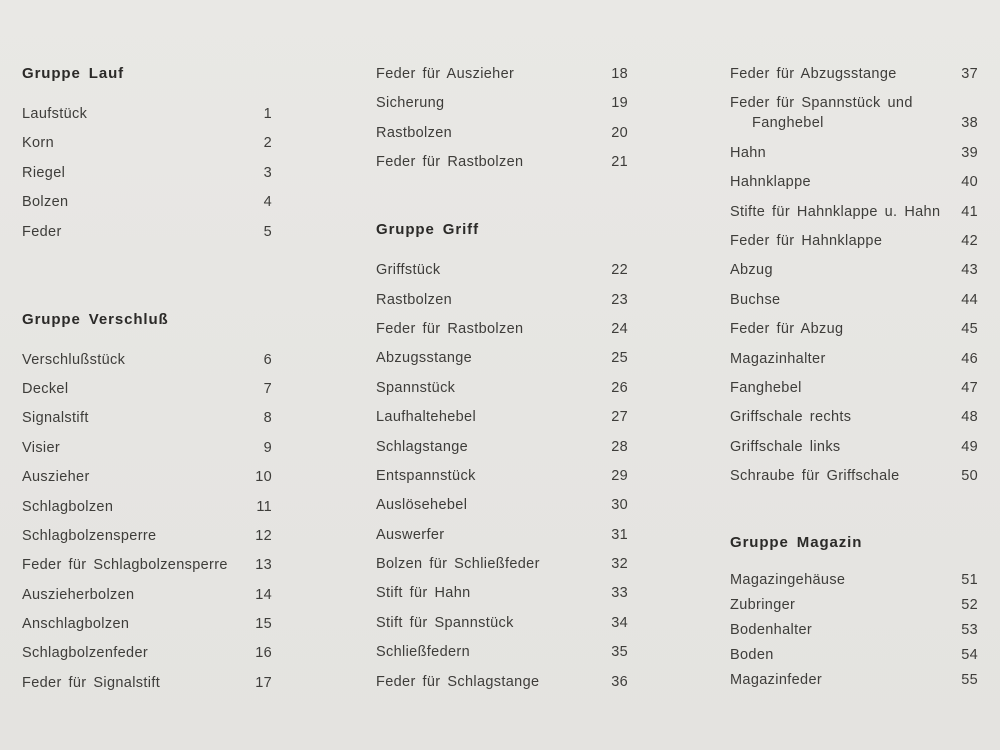 The image size is (1000, 750). Describe the element at coordinates (85, 653) in the screenshot. I see `part-name: Schlagbolzenfeder` at that location.